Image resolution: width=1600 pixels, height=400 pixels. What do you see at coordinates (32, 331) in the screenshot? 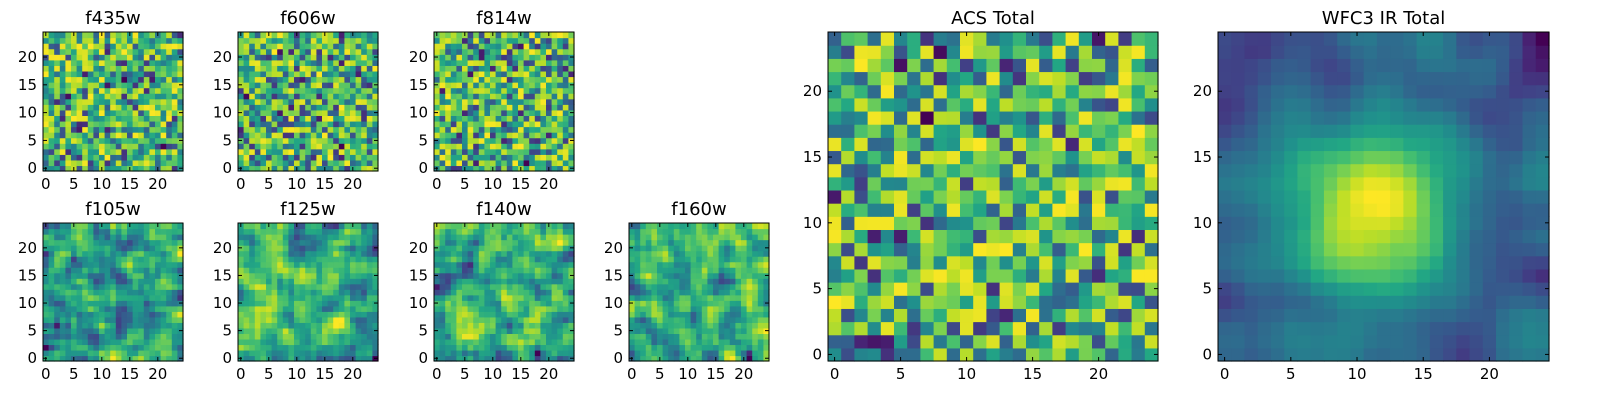
I see `y-tick-label: 5` at bounding box center [32, 331].